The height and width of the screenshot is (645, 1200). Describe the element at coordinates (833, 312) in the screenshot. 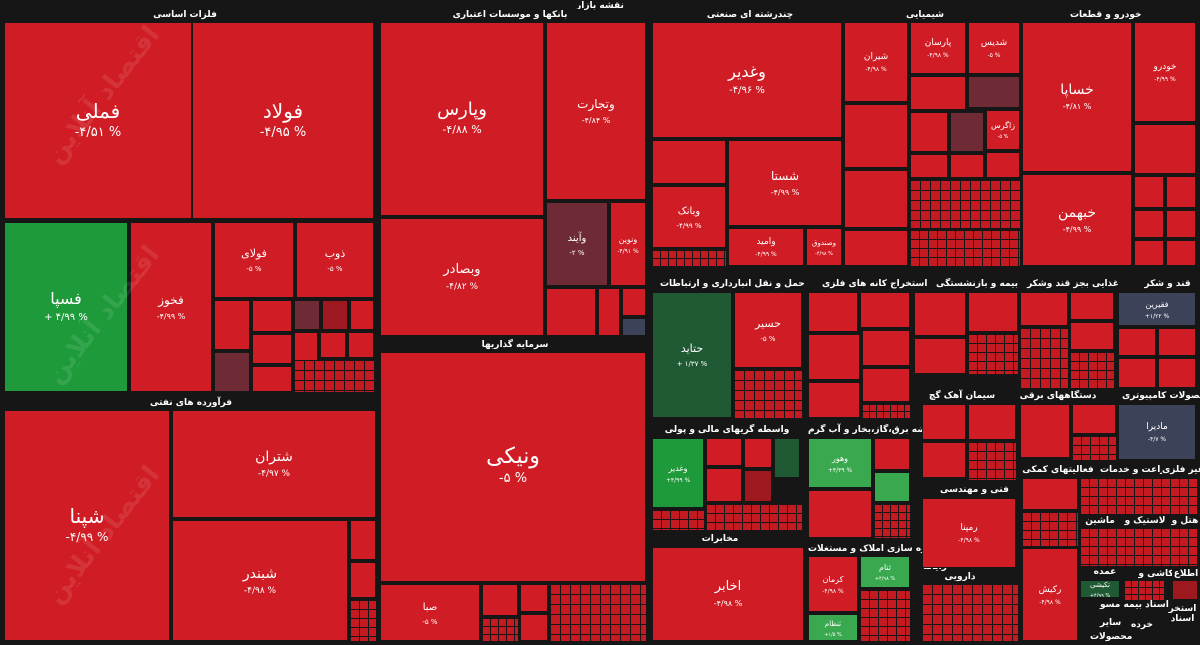

I see `stock-tile-vmaadan` at that location.